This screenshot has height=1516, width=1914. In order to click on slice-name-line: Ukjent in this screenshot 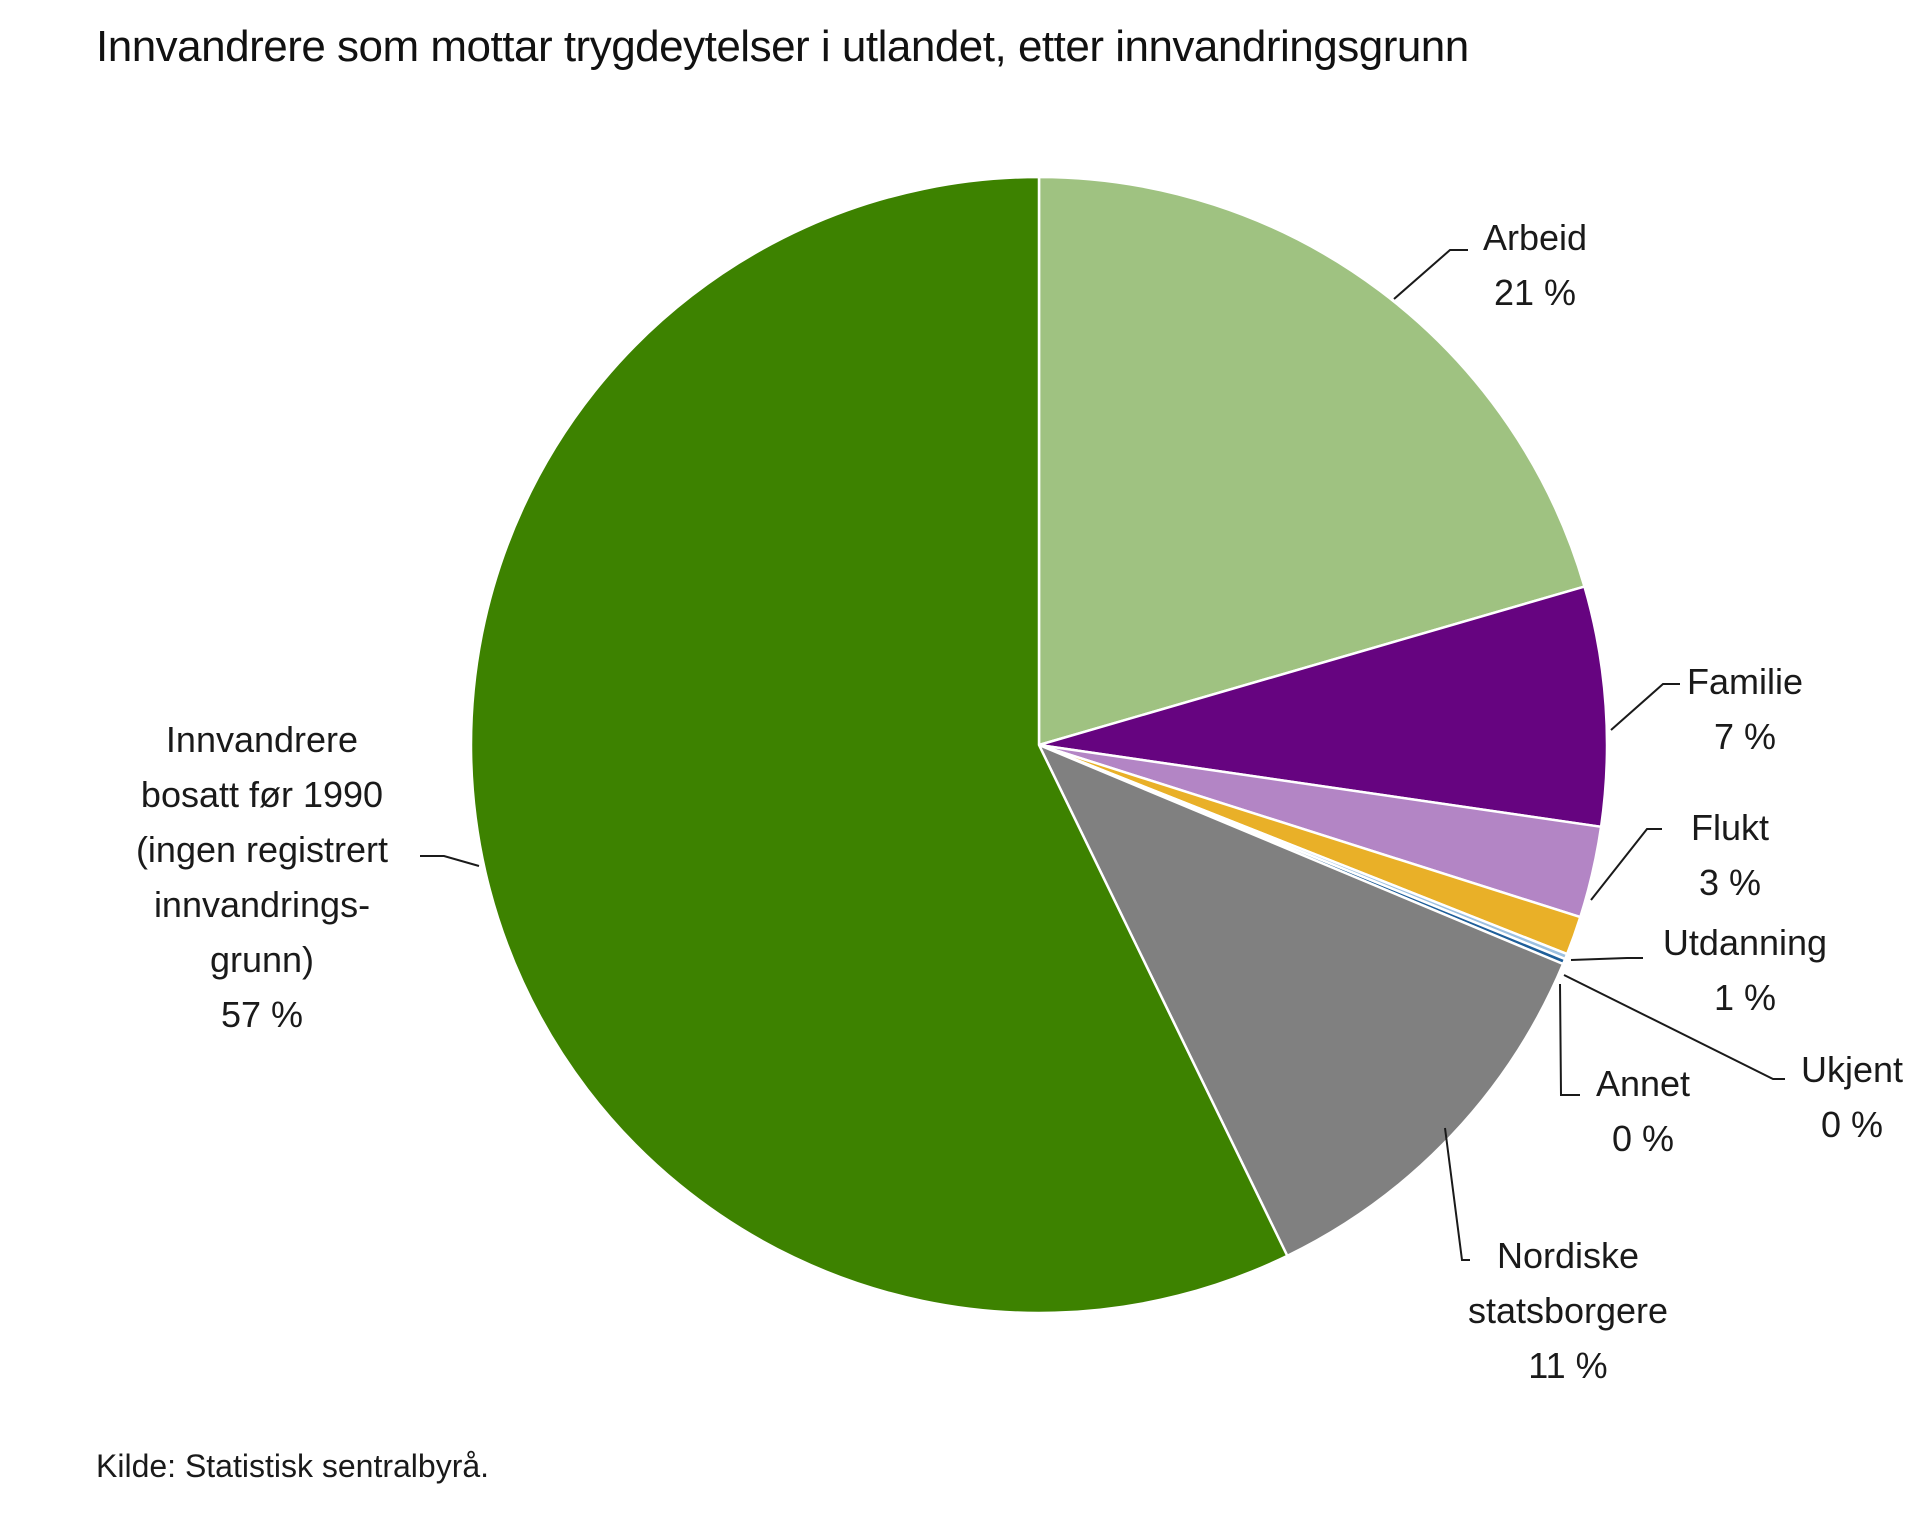, I will do `click(1852, 1069)`.